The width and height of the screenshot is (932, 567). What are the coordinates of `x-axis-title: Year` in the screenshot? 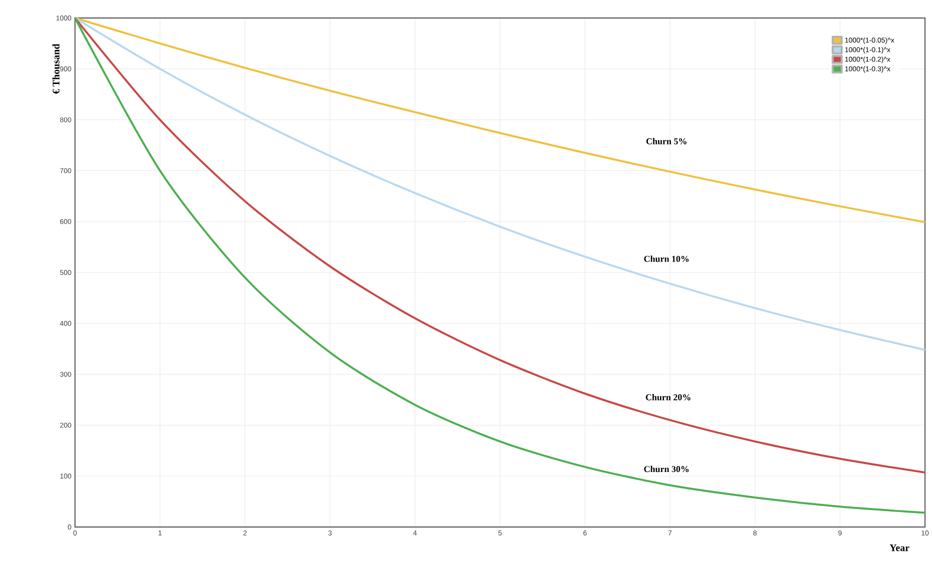 It's located at (900, 548).